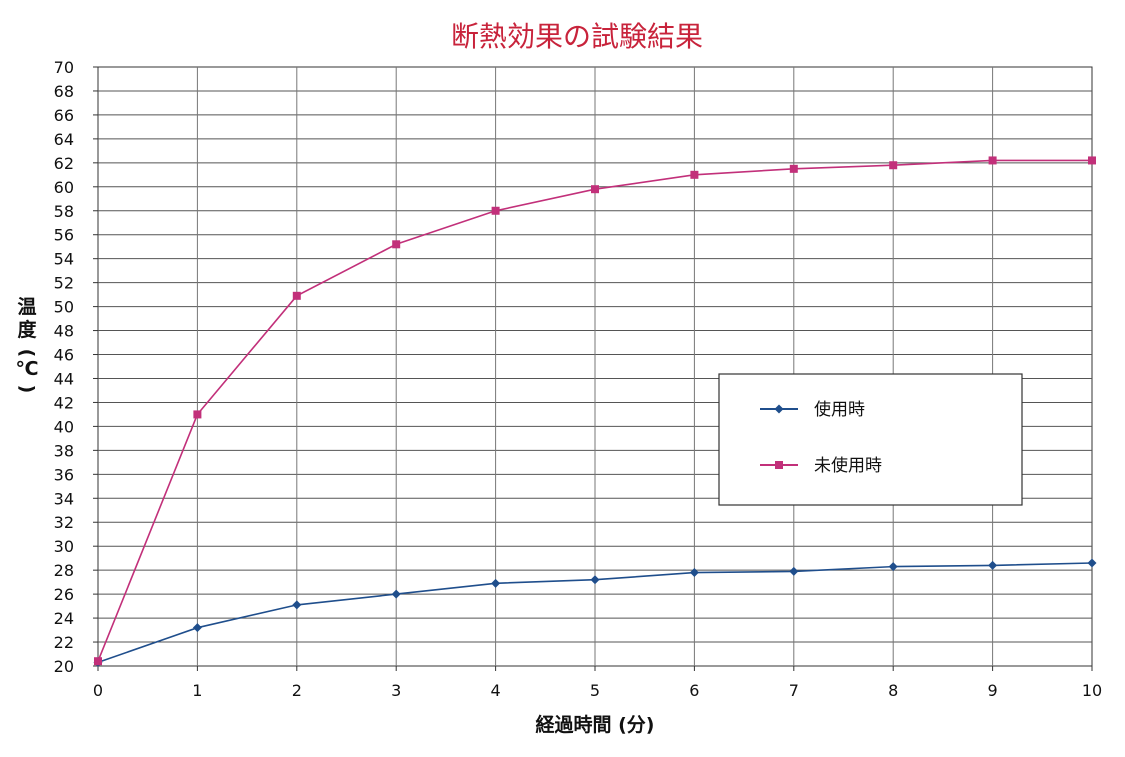  What do you see at coordinates (64, 474) in the screenshot?
I see `y-tick-label: 36` at bounding box center [64, 474].